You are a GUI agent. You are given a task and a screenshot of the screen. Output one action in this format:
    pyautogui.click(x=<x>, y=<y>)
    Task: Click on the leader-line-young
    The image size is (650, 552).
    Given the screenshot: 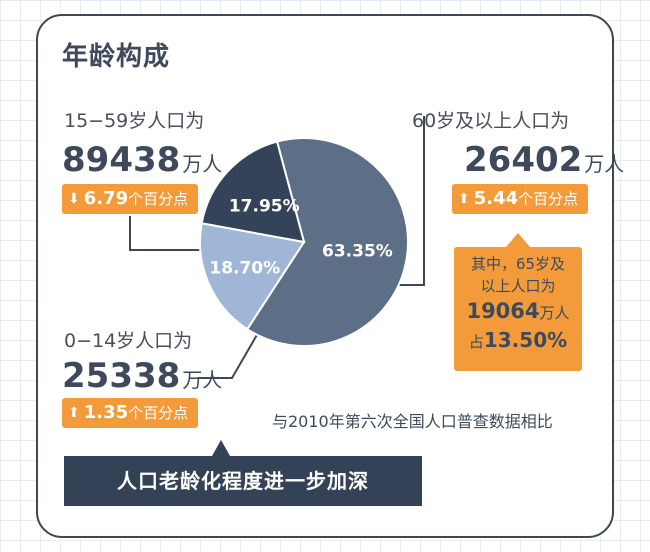 What is the action you would take?
    pyautogui.click(x=228, y=355)
    